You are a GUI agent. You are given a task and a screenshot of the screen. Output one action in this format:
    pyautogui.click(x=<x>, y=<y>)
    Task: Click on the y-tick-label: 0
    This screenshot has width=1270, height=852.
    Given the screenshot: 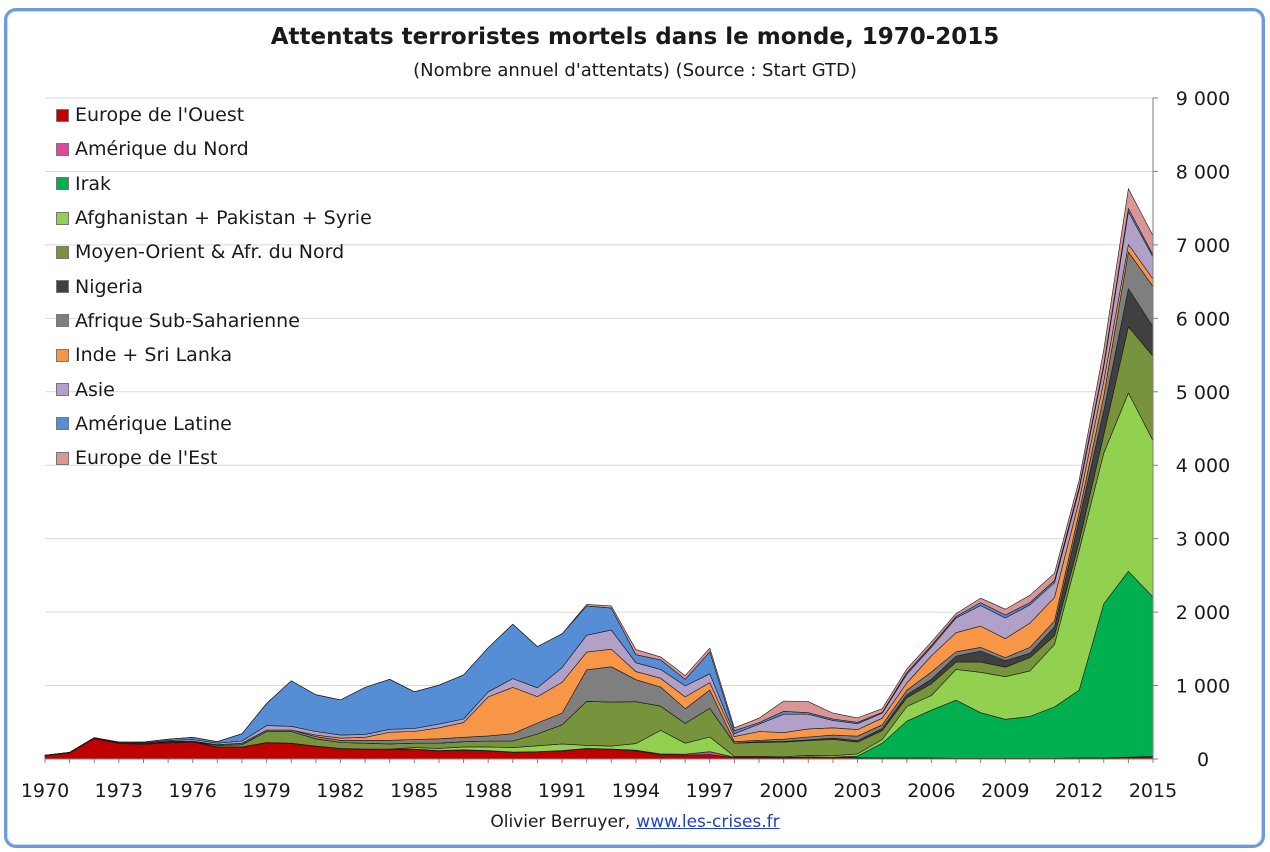 What is the action you would take?
    pyautogui.click(x=1203, y=760)
    